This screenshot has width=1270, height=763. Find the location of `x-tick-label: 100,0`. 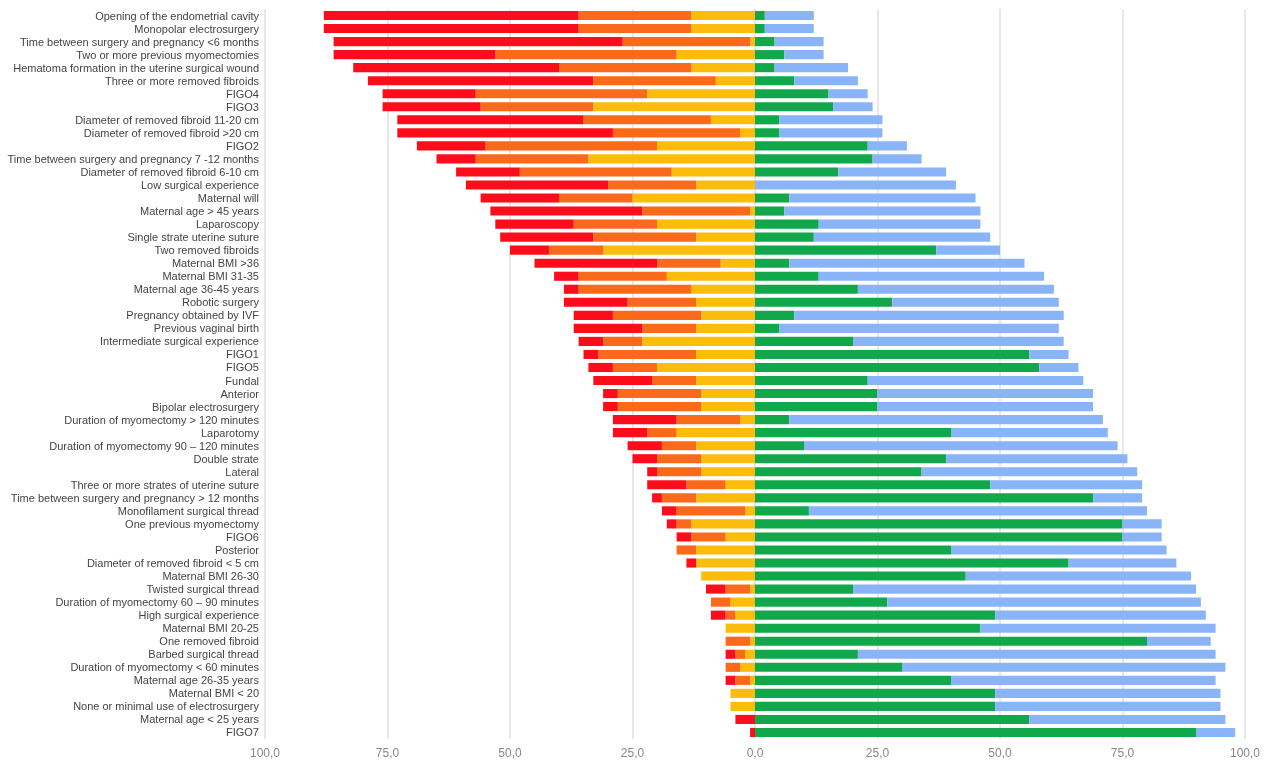

x-tick-label: 100,0 is located at coordinates (265, 753).